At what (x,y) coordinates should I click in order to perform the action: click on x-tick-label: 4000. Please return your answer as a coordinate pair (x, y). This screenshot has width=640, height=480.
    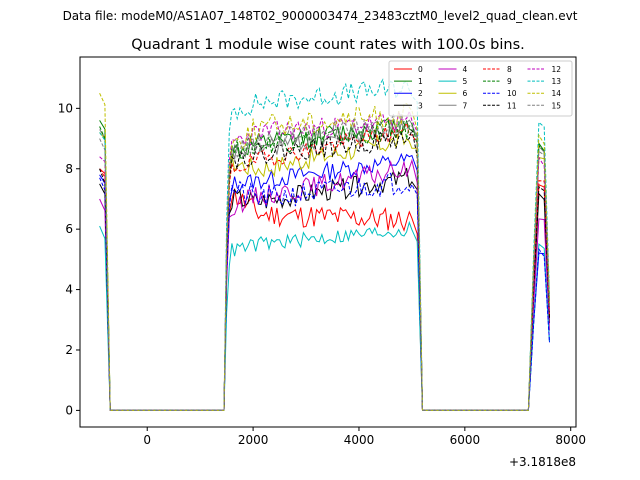
    Looking at the image, I should click on (359, 440).